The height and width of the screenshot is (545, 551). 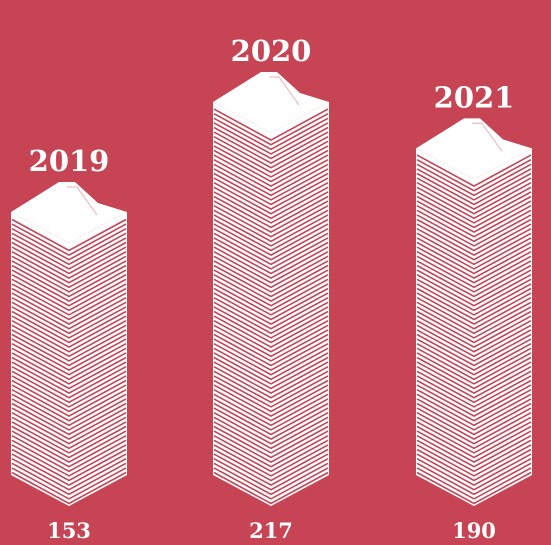 I want to click on value-label-2020: 217, so click(x=271, y=530).